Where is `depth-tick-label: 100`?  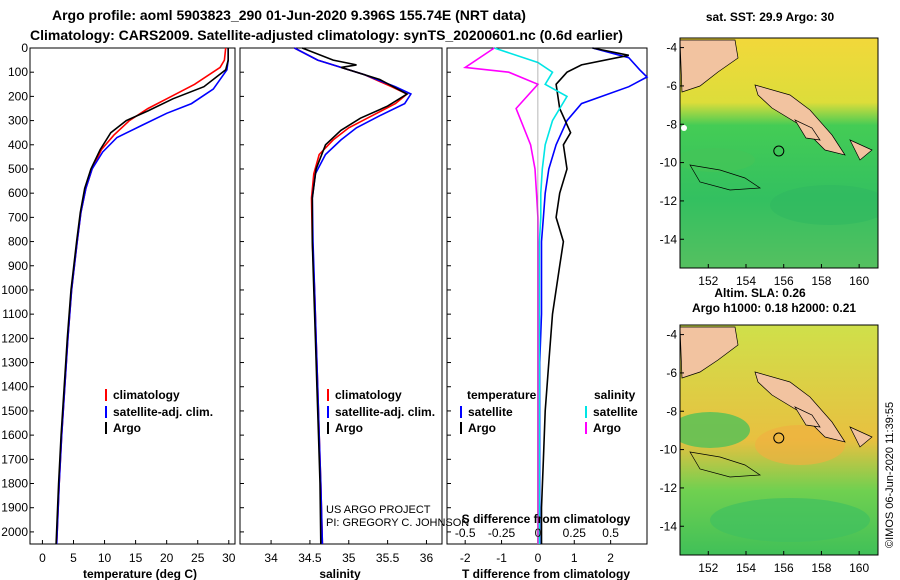
depth-tick-label: 100 is located at coordinates (18, 72).